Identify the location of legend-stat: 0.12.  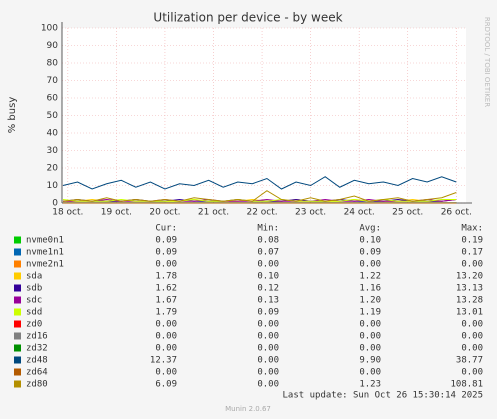
(268, 289).